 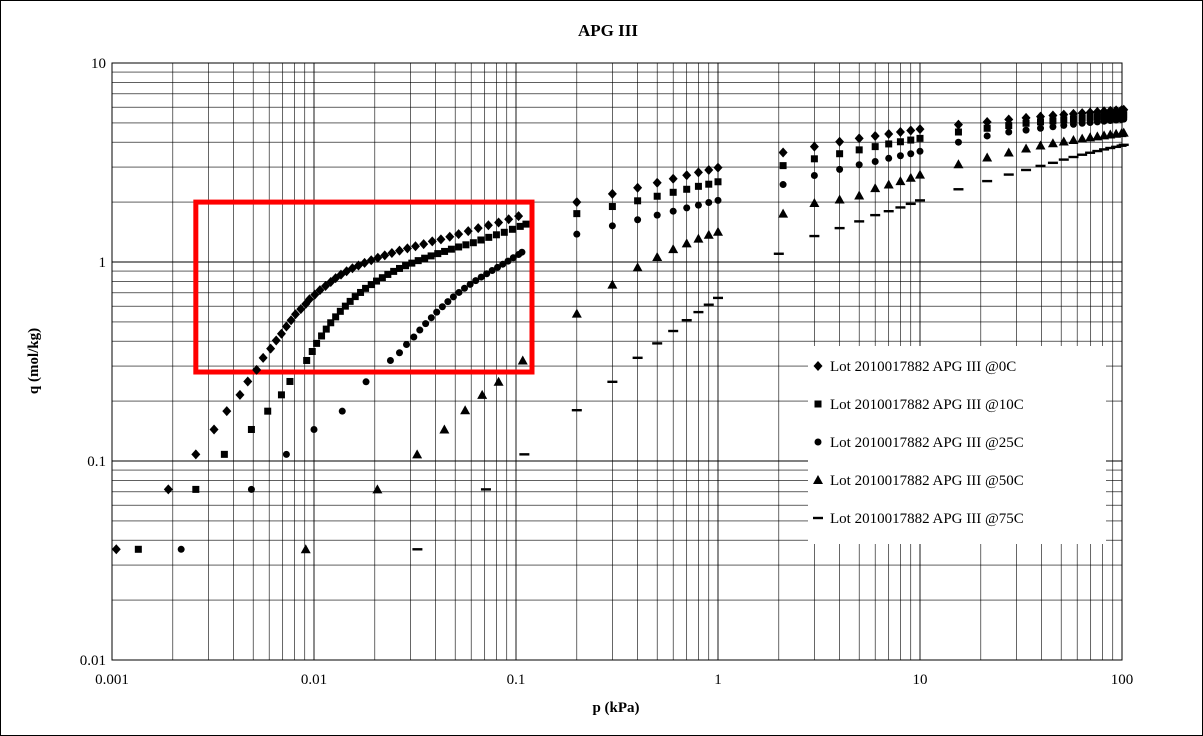 What do you see at coordinates (112, 680) in the screenshot?
I see `x-tick-label: 0.001` at bounding box center [112, 680].